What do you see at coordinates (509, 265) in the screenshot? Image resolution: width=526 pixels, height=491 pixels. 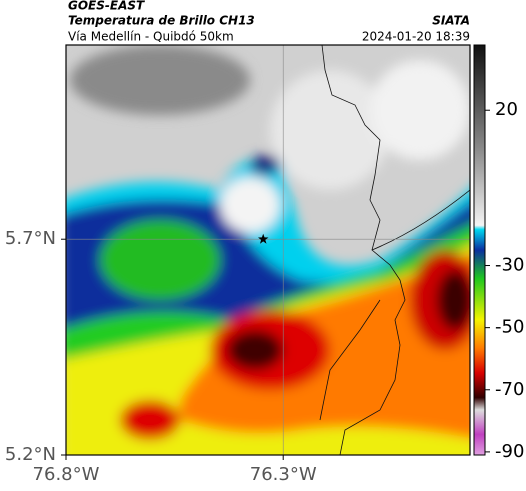 I see `colorbar-label: -30` at bounding box center [509, 265].